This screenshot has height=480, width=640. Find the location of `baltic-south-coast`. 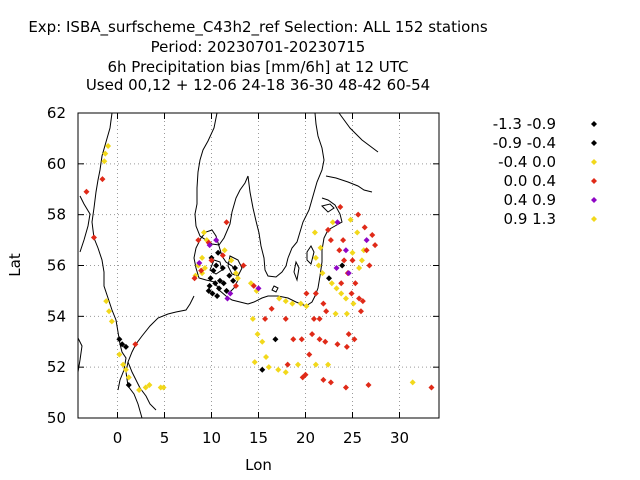

baltic-south-coast is located at coordinates (277, 301).